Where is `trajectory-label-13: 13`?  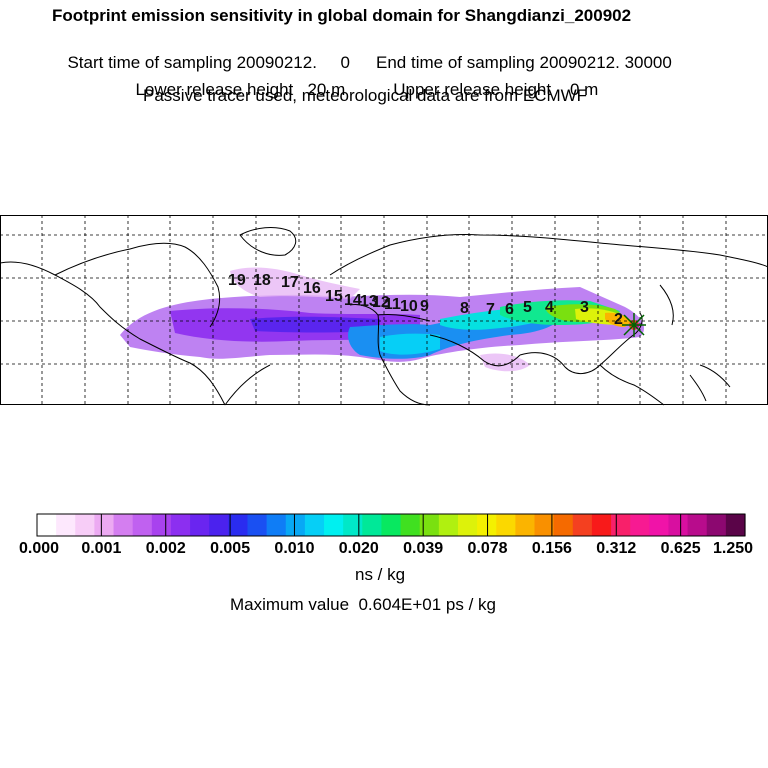
trajectory-label-13: 13 is located at coordinates (369, 301).